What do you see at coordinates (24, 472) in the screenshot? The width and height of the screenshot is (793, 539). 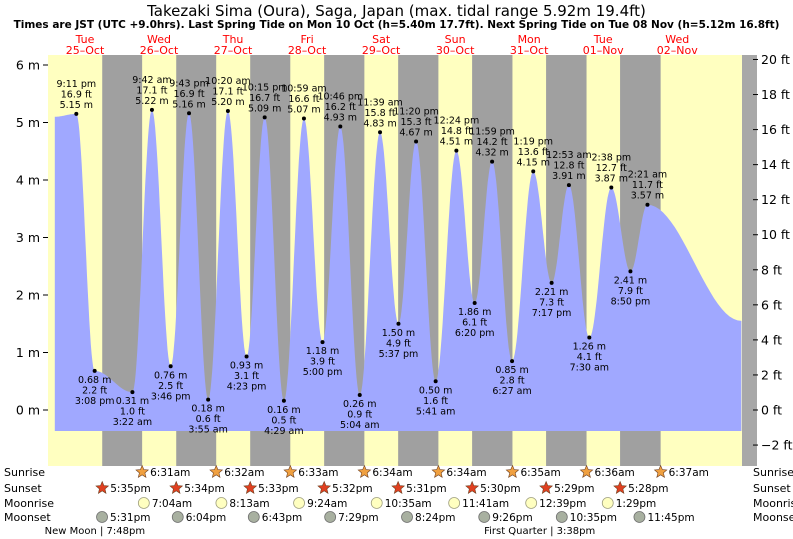 I see `row-label-left: Sunrise` at bounding box center [24, 472].